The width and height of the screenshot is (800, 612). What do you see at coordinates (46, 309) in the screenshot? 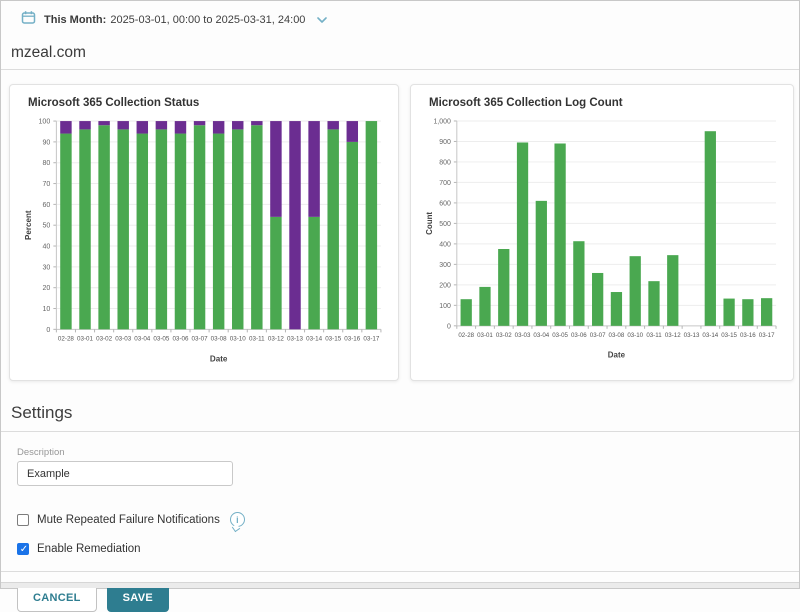
I see `svg-text: 10` at bounding box center [46, 309].